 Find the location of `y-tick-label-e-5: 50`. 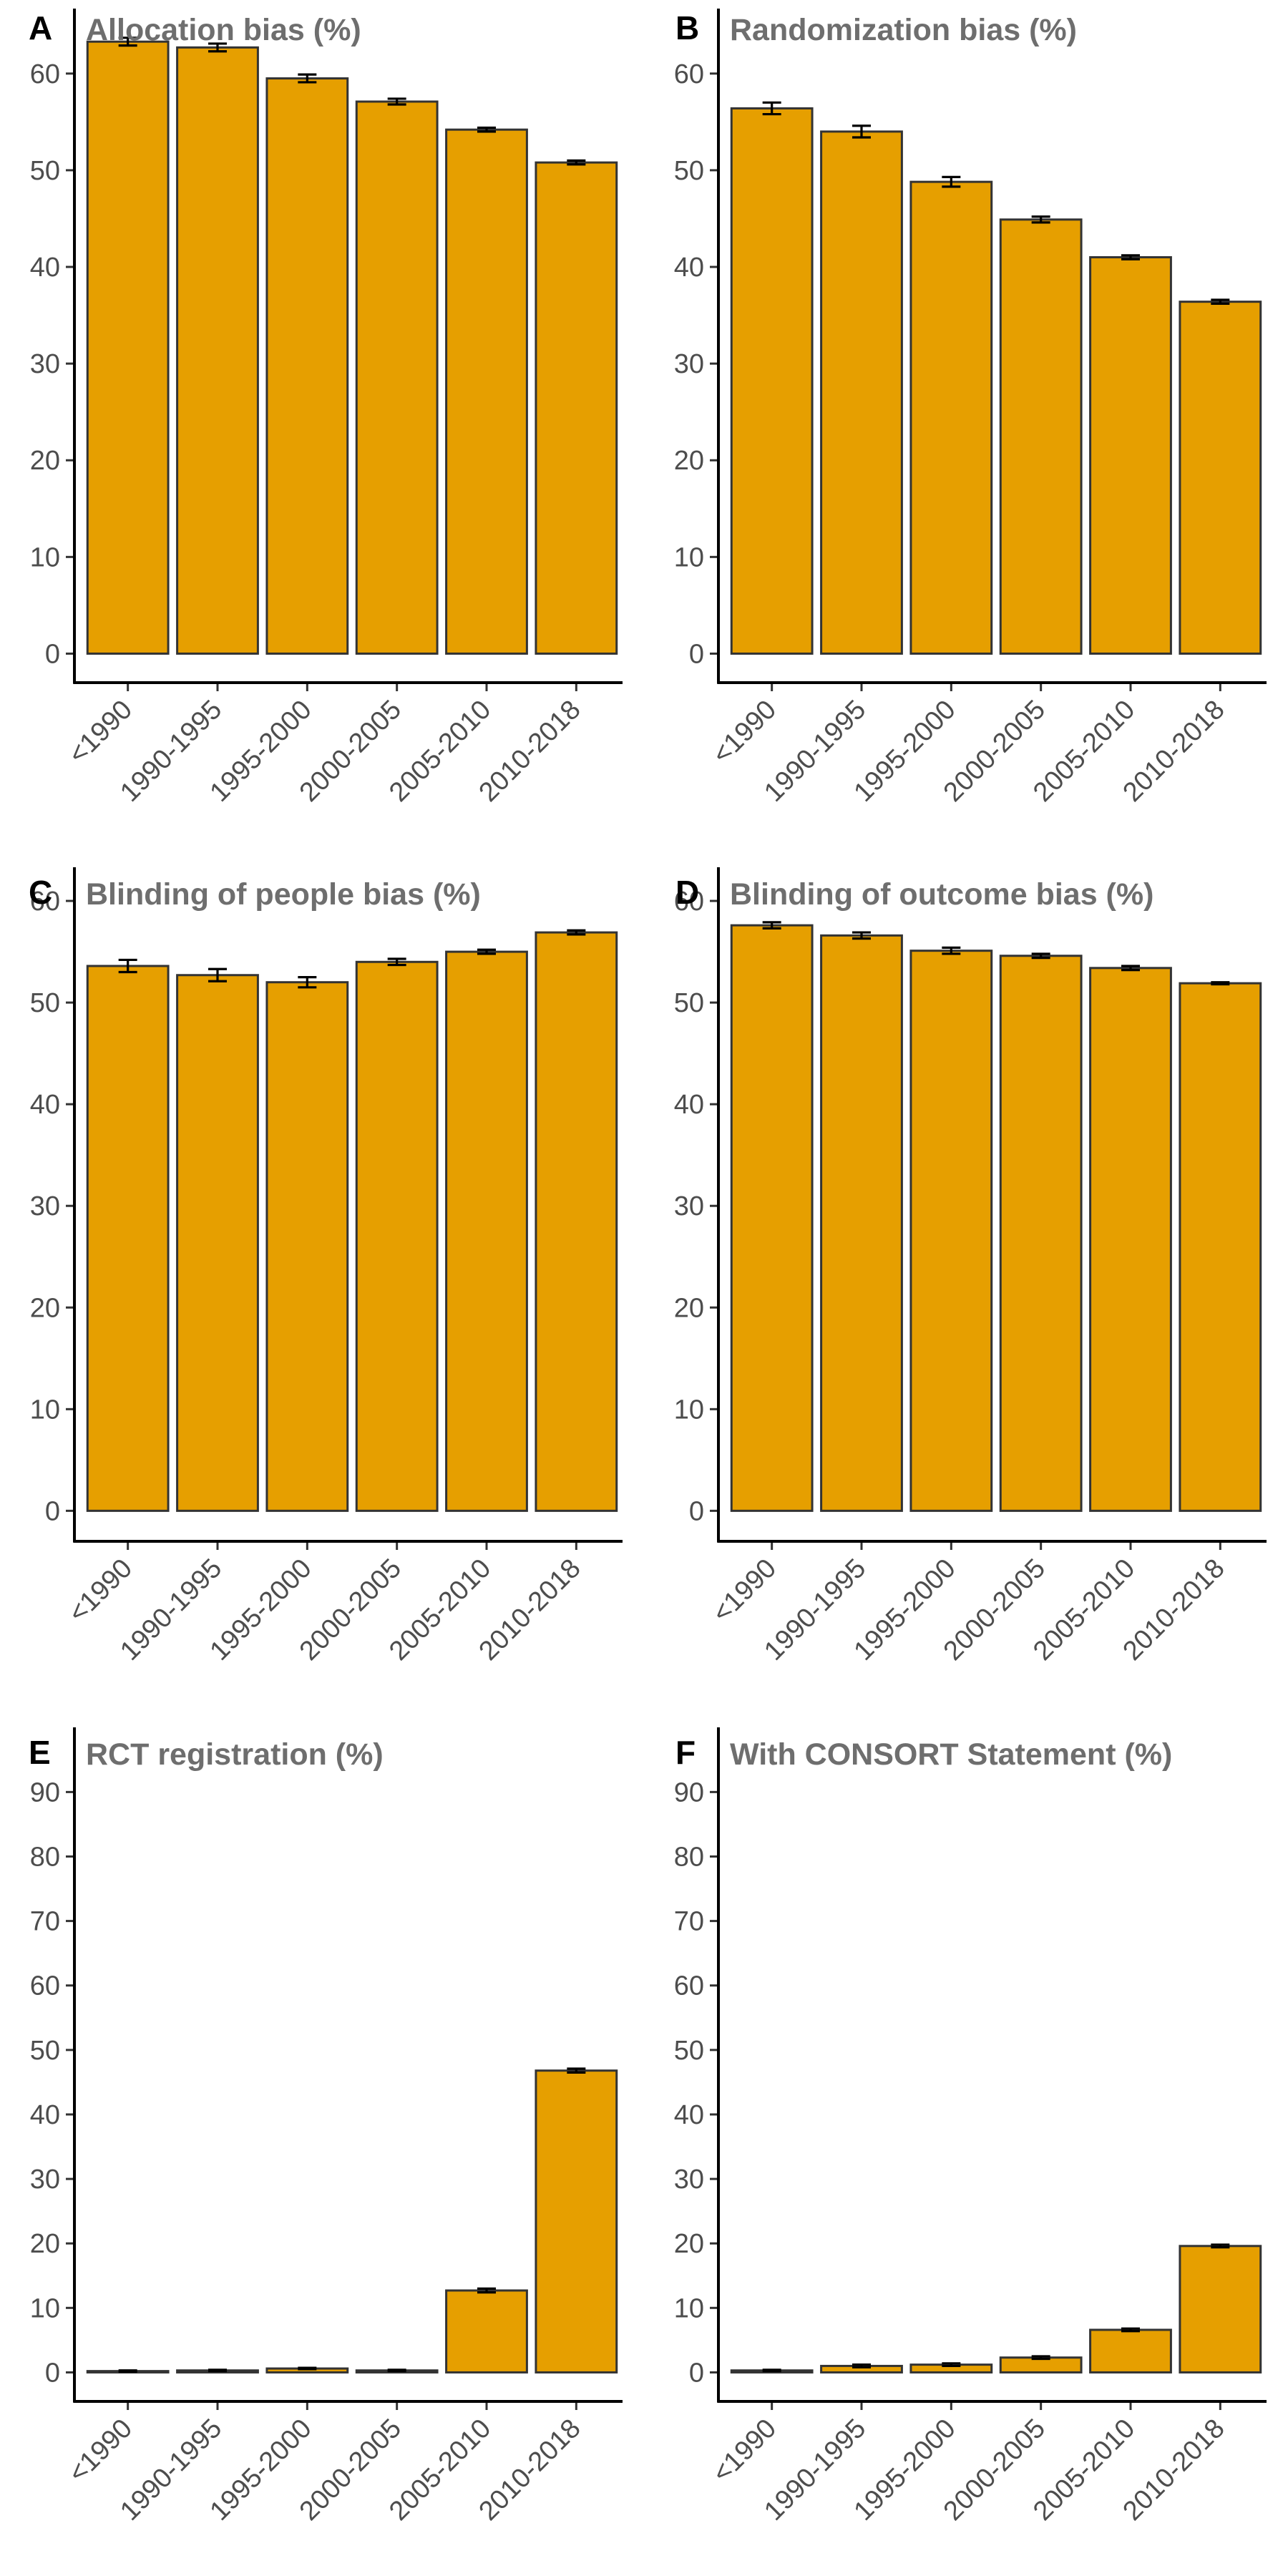

y-tick-label-e-5: 50 is located at coordinates (45, 2051).